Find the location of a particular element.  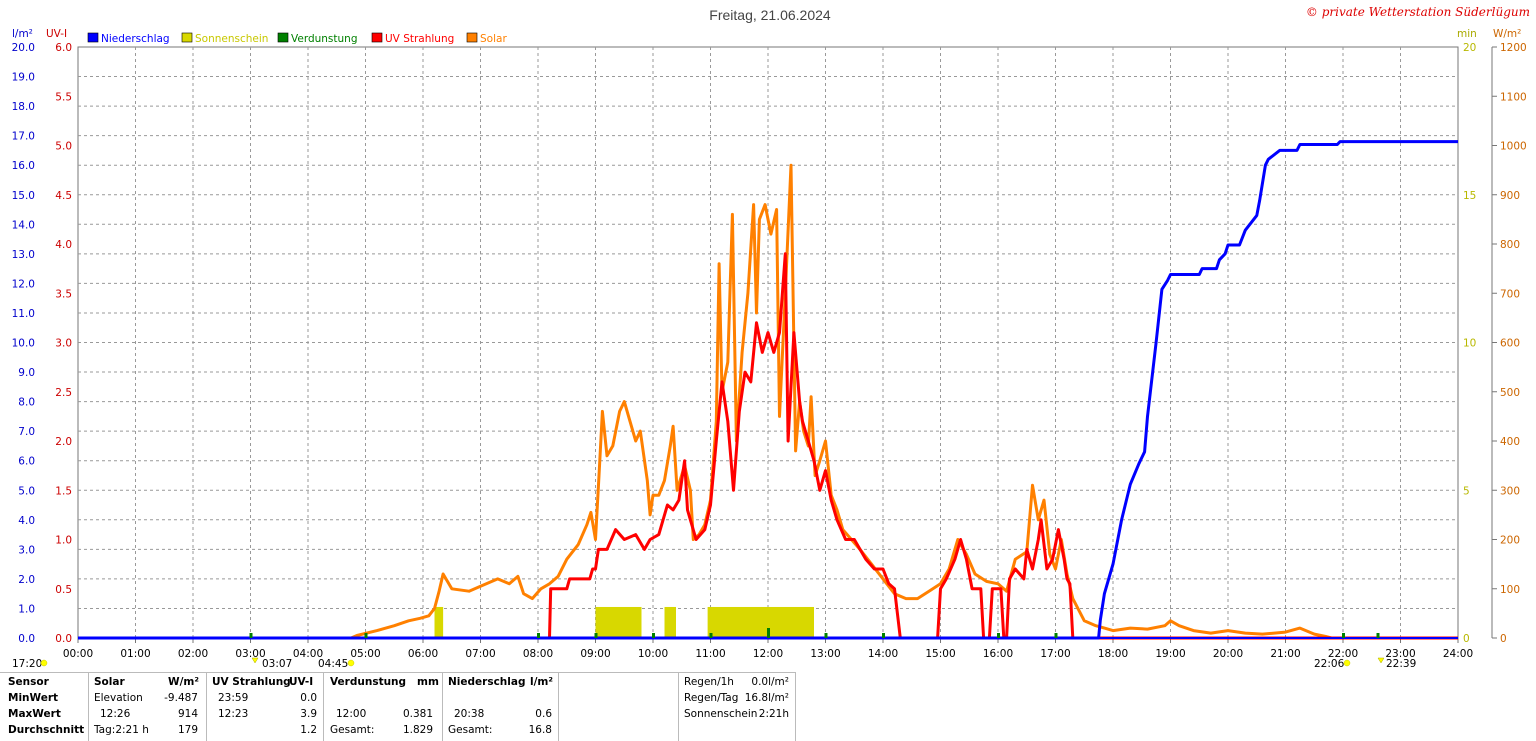

avg-solar-value: 179 is located at coordinates (187, 730).